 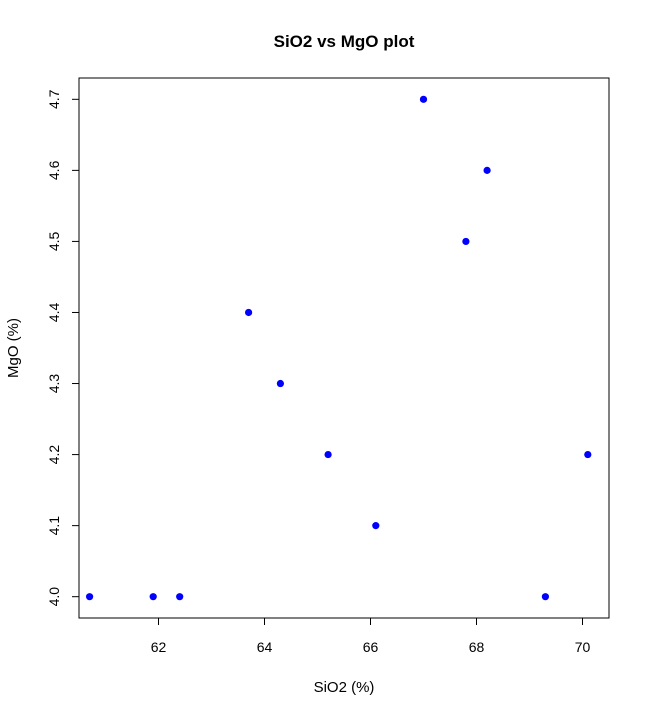 I want to click on x-axis-label: SiO2 (%), so click(x=344, y=687).